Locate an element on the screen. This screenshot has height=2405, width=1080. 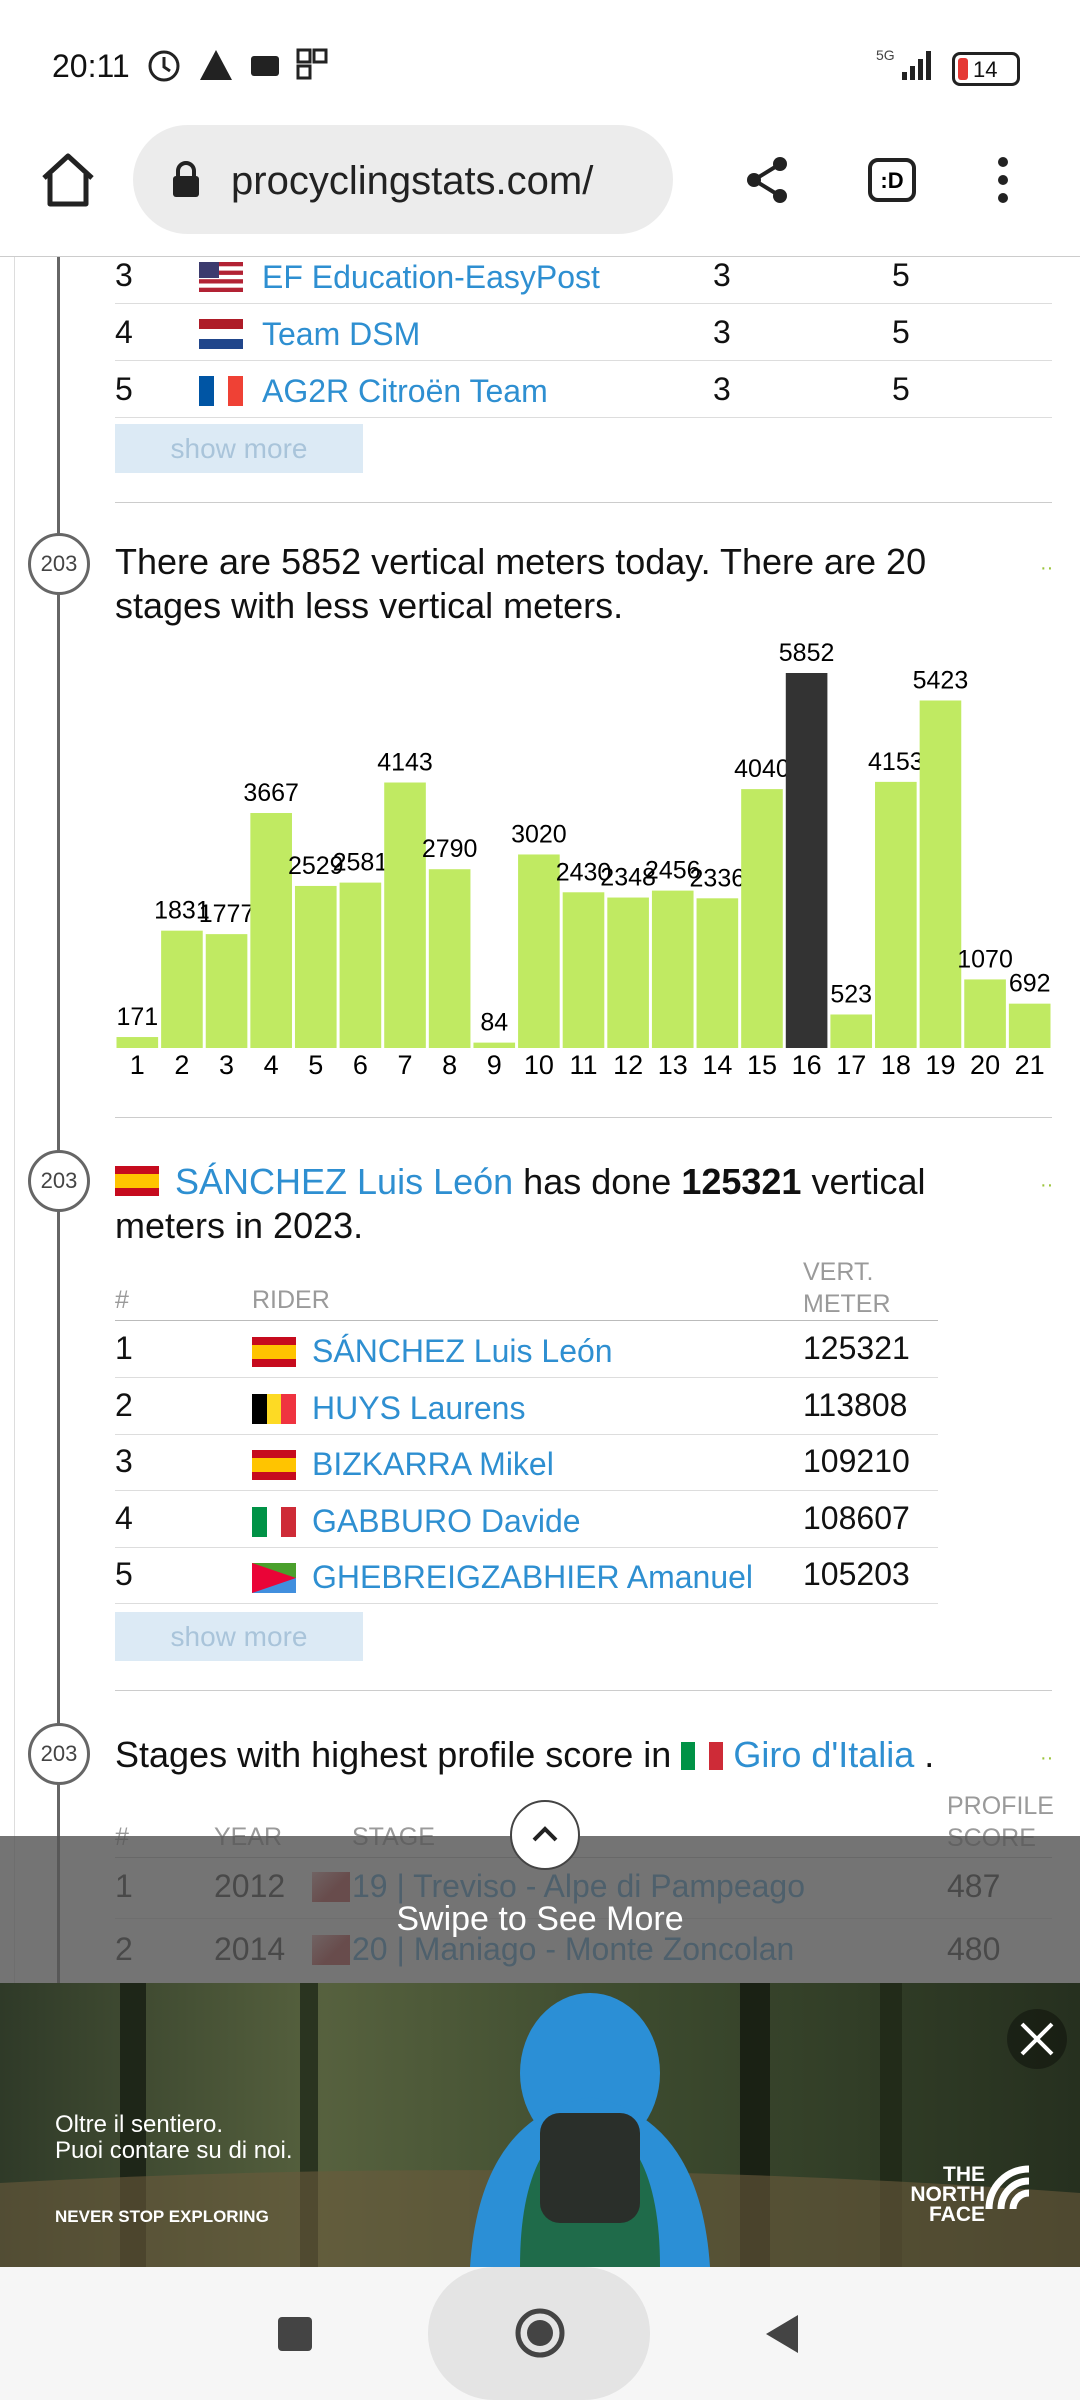
x-tick-label: 3 is located at coordinates (226, 1065).